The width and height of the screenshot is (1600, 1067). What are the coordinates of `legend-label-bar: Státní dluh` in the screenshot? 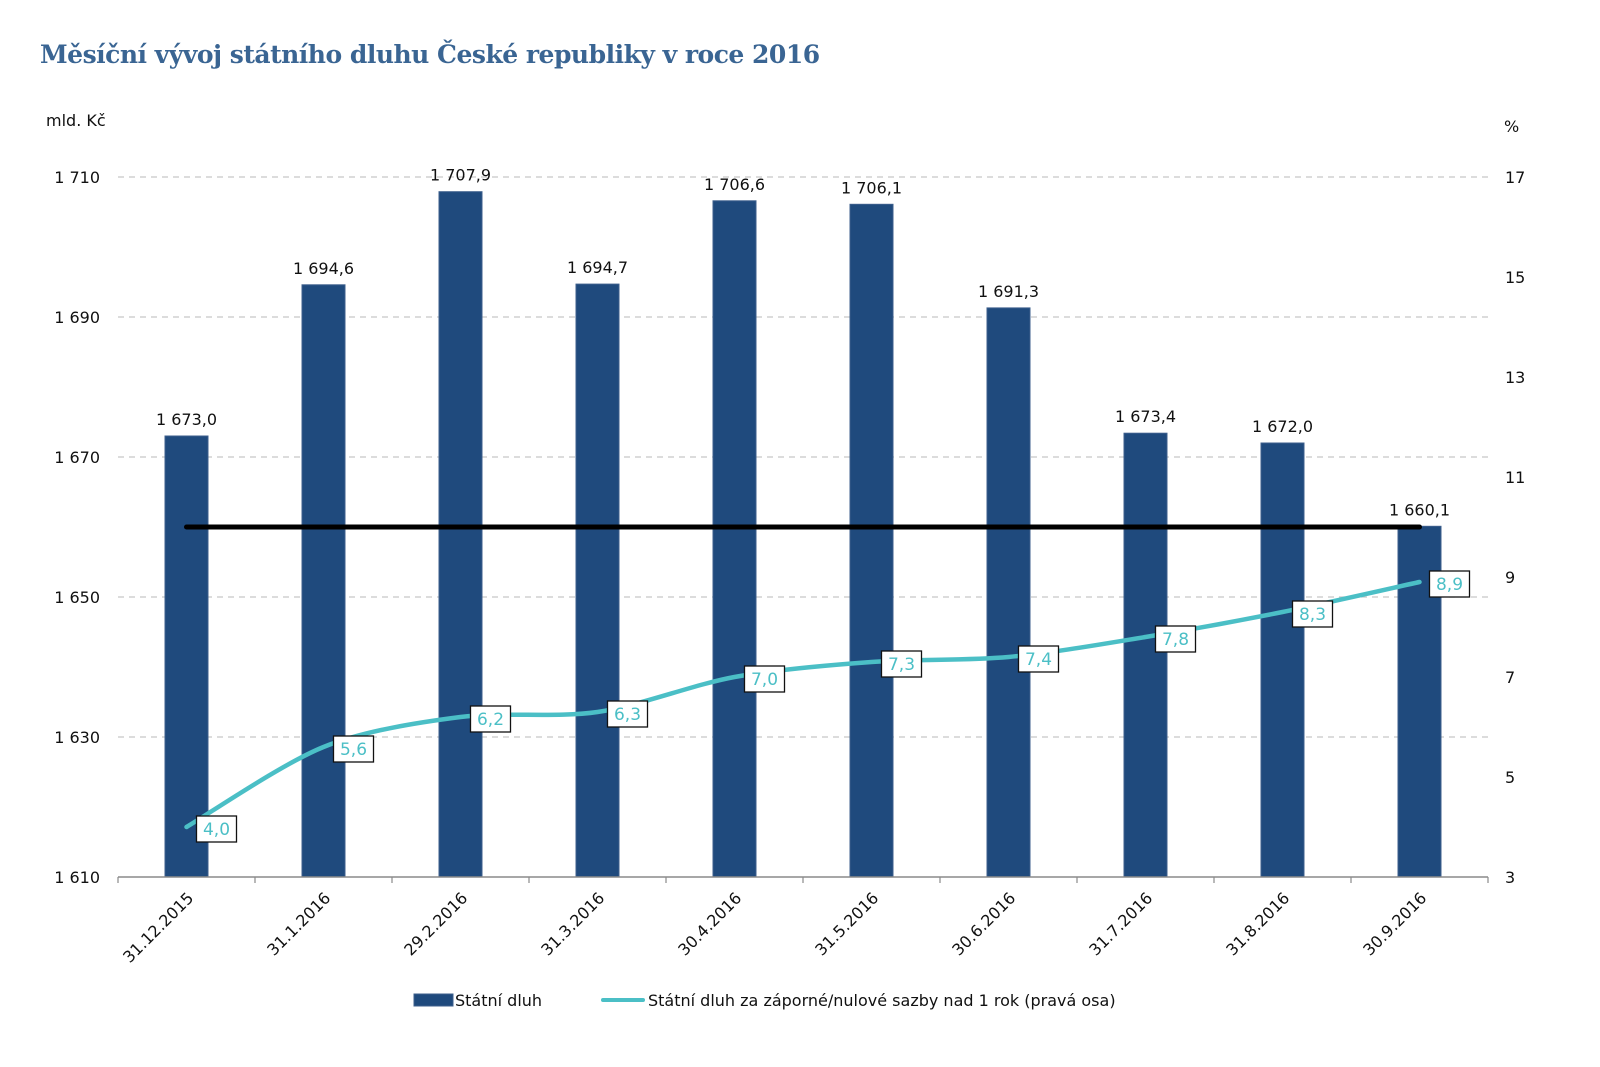 It's located at (498, 1000).